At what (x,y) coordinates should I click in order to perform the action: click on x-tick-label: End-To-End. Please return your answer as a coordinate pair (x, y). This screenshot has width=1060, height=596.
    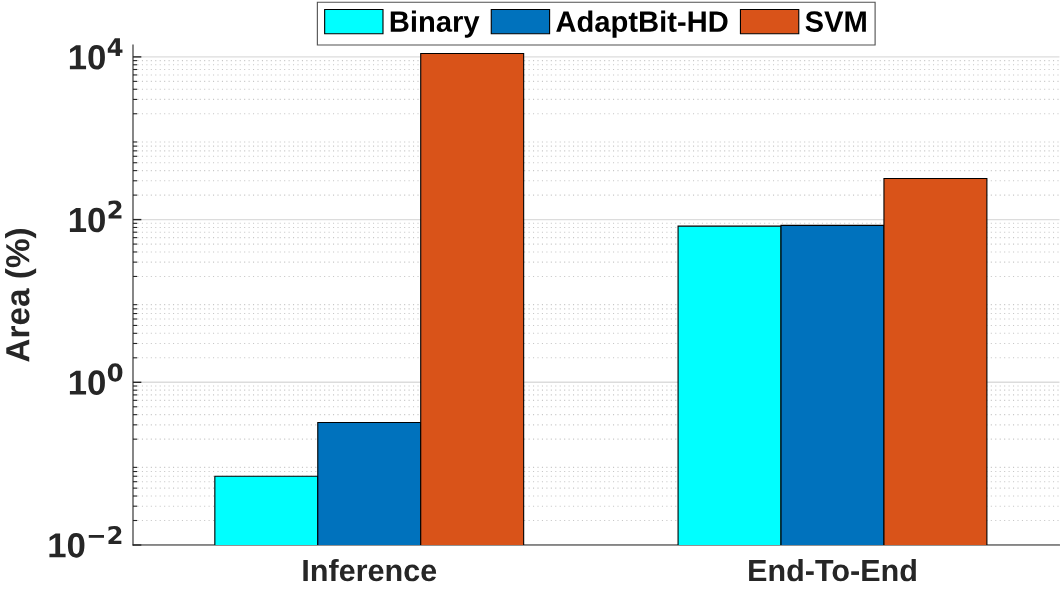
    Looking at the image, I should click on (832, 570).